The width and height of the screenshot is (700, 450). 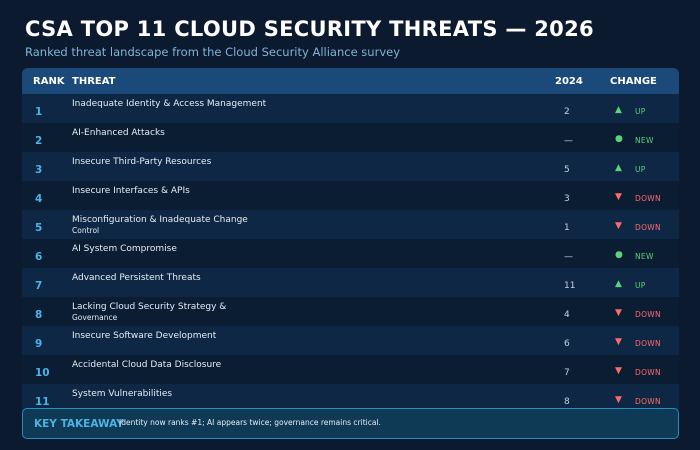 What do you see at coordinates (633, 81) in the screenshot?
I see `column-header-change: CHANGE` at bounding box center [633, 81].